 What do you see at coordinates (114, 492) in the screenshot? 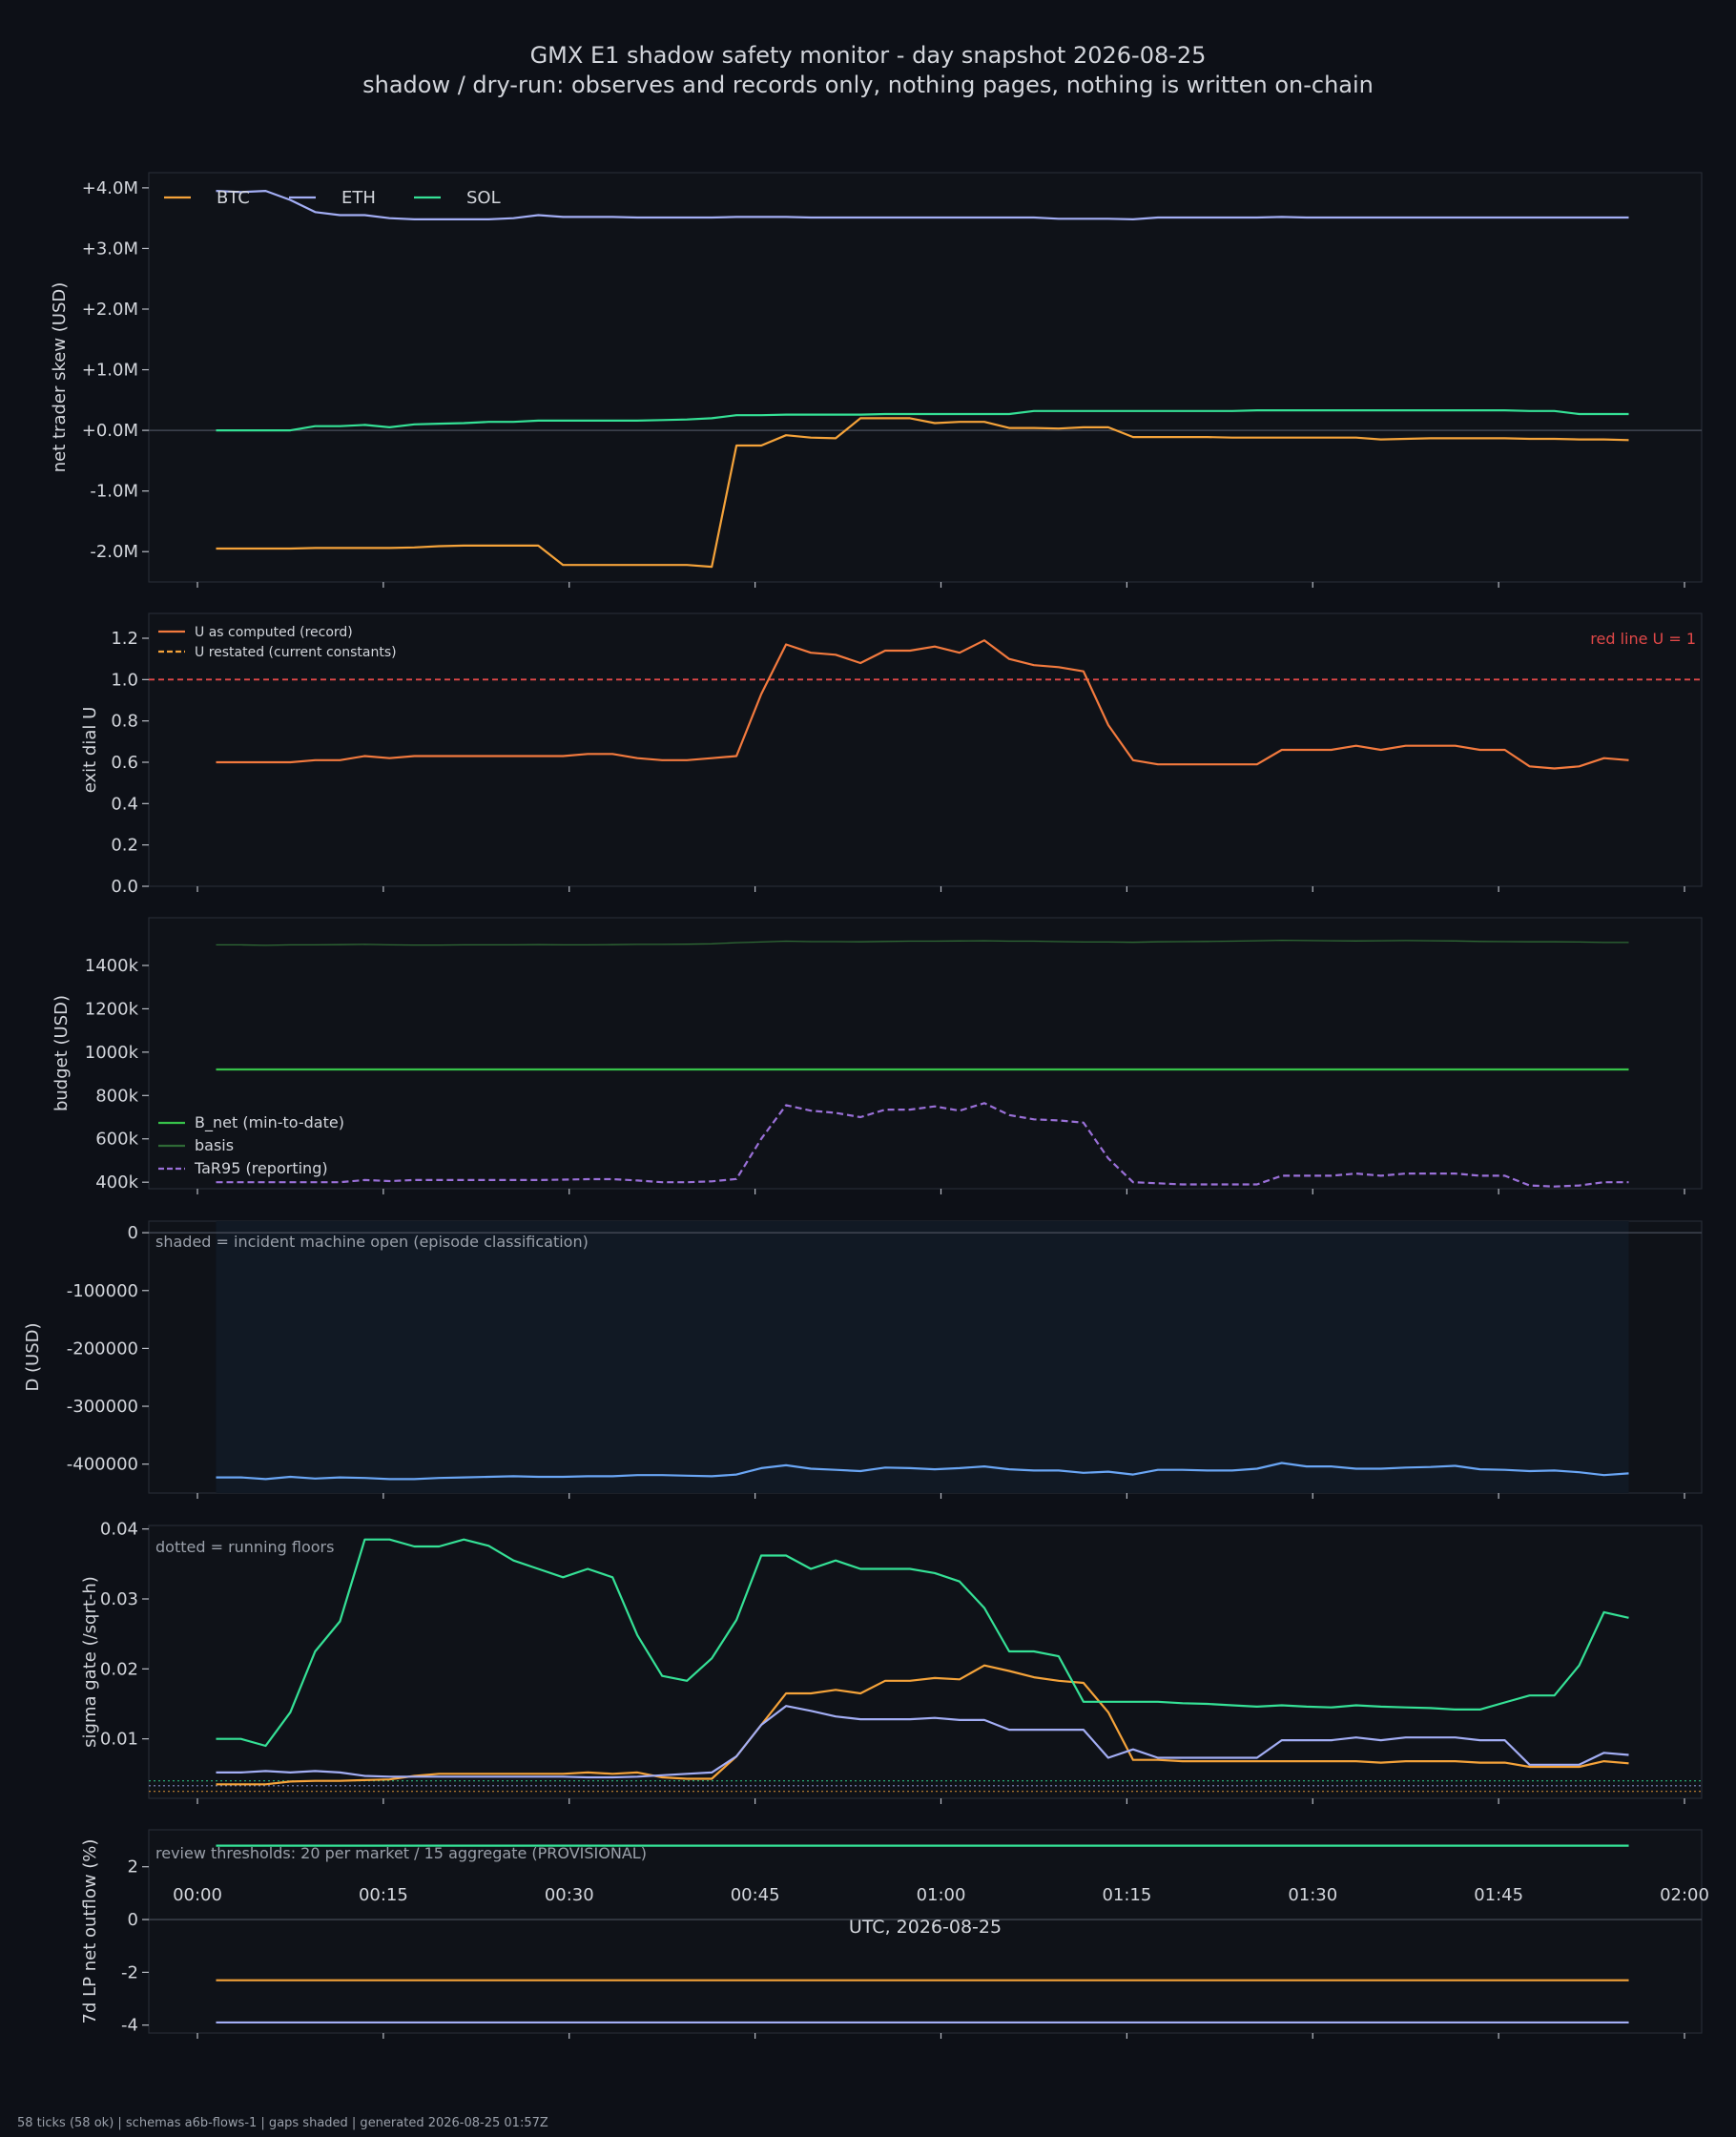
I see `y-tick-label: -1.0M` at bounding box center [114, 492].